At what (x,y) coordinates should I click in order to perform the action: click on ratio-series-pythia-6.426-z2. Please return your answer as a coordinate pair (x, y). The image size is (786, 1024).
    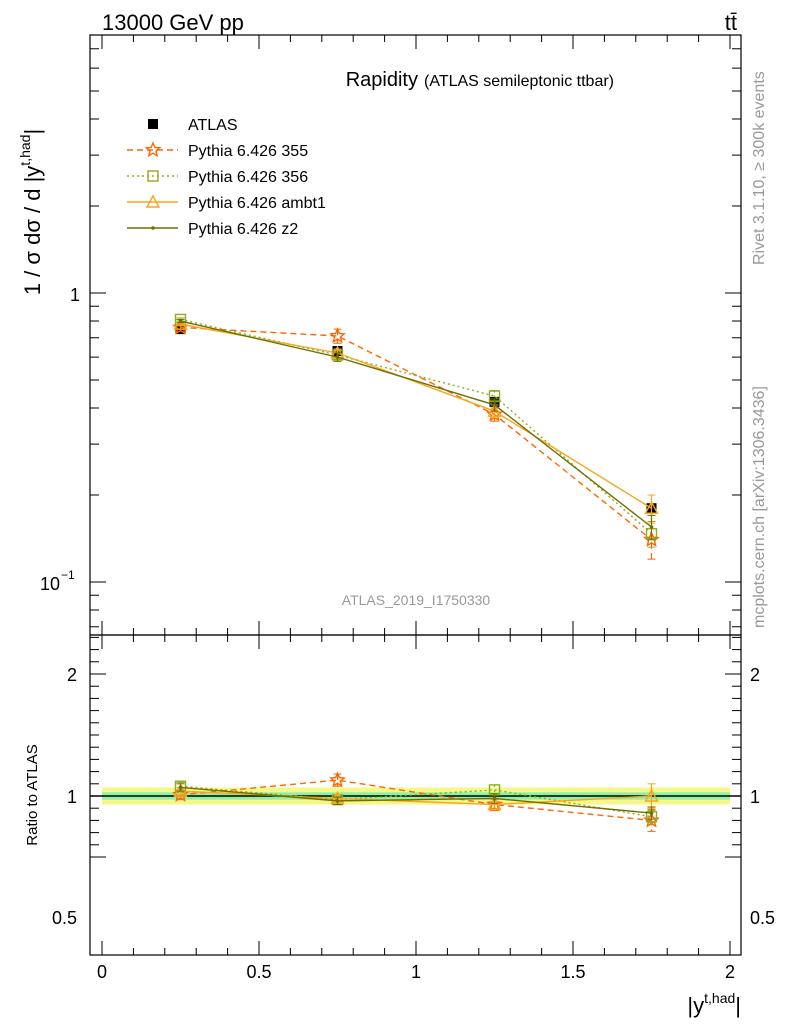
    Looking at the image, I should click on (416, 801).